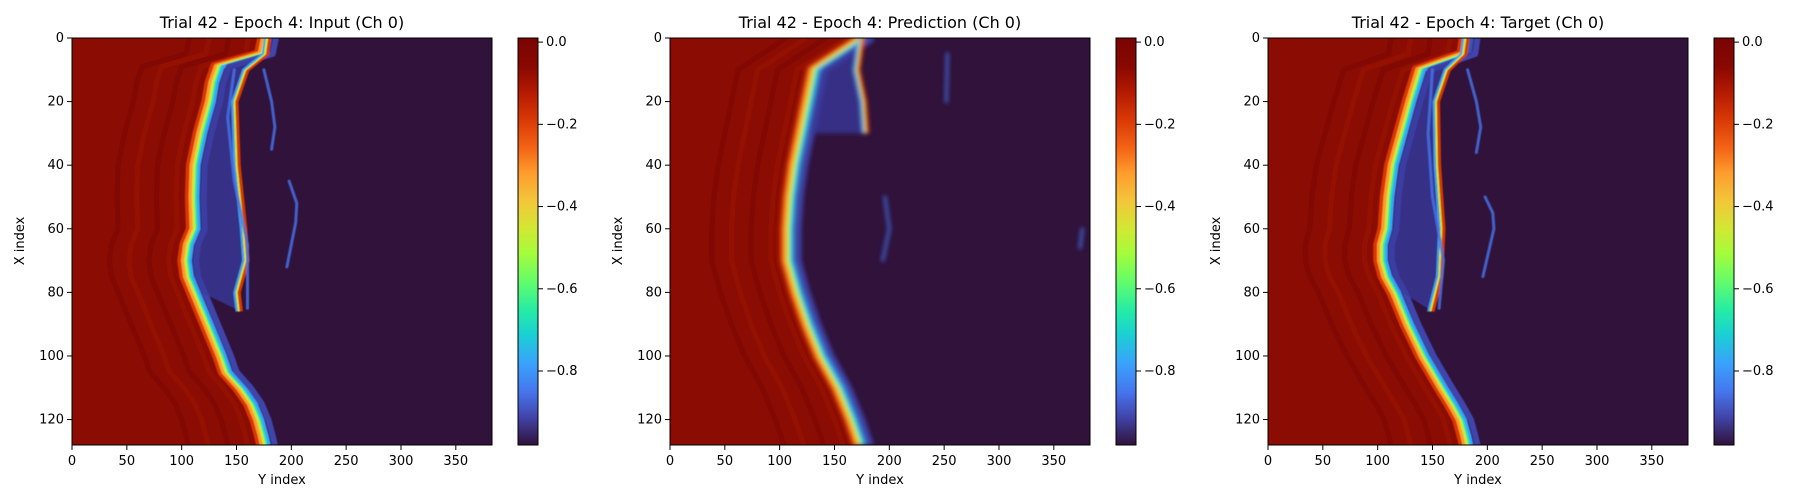  What do you see at coordinates (281, 22) in the screenshot?
I see `panel-title: Trial 42 - Epoch 4: Input (Ch 0)` at bounding box center [281, 22].